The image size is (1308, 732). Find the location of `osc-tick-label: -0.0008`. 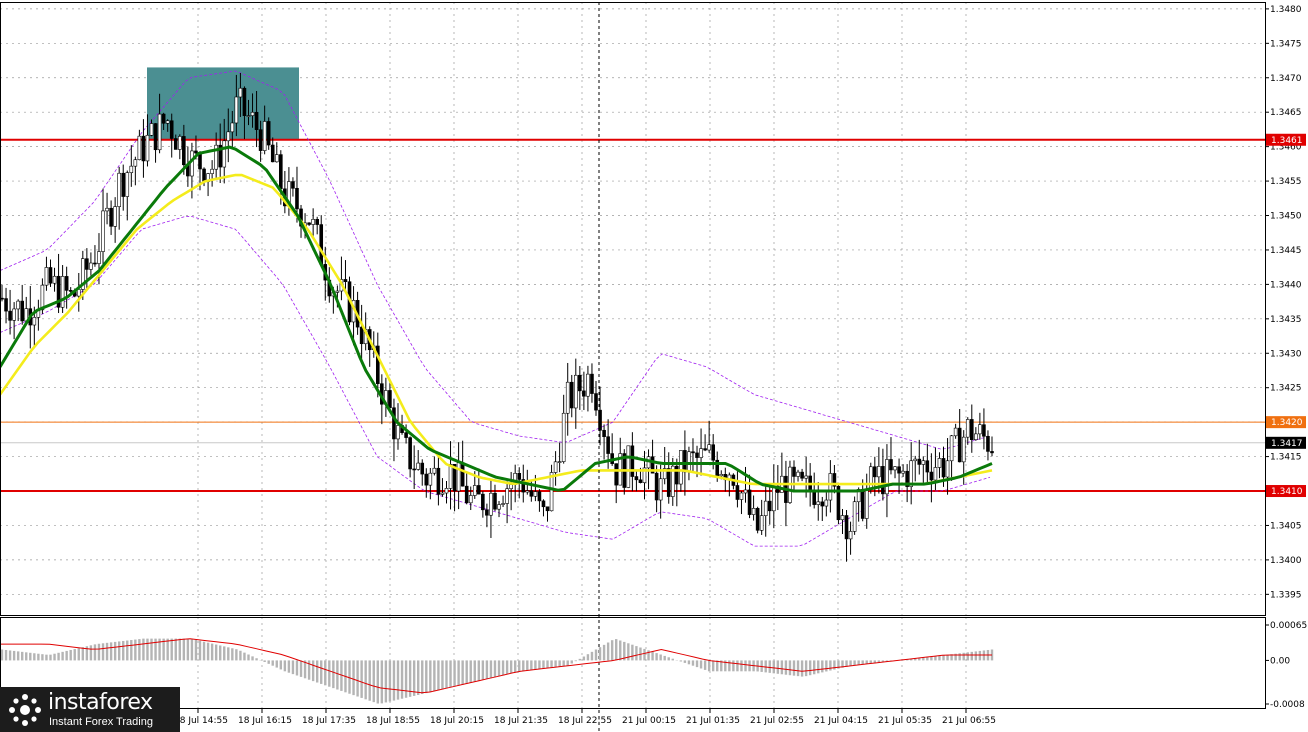

osc-tick-label: -0.0008 is located at coordinates (1287, 705).